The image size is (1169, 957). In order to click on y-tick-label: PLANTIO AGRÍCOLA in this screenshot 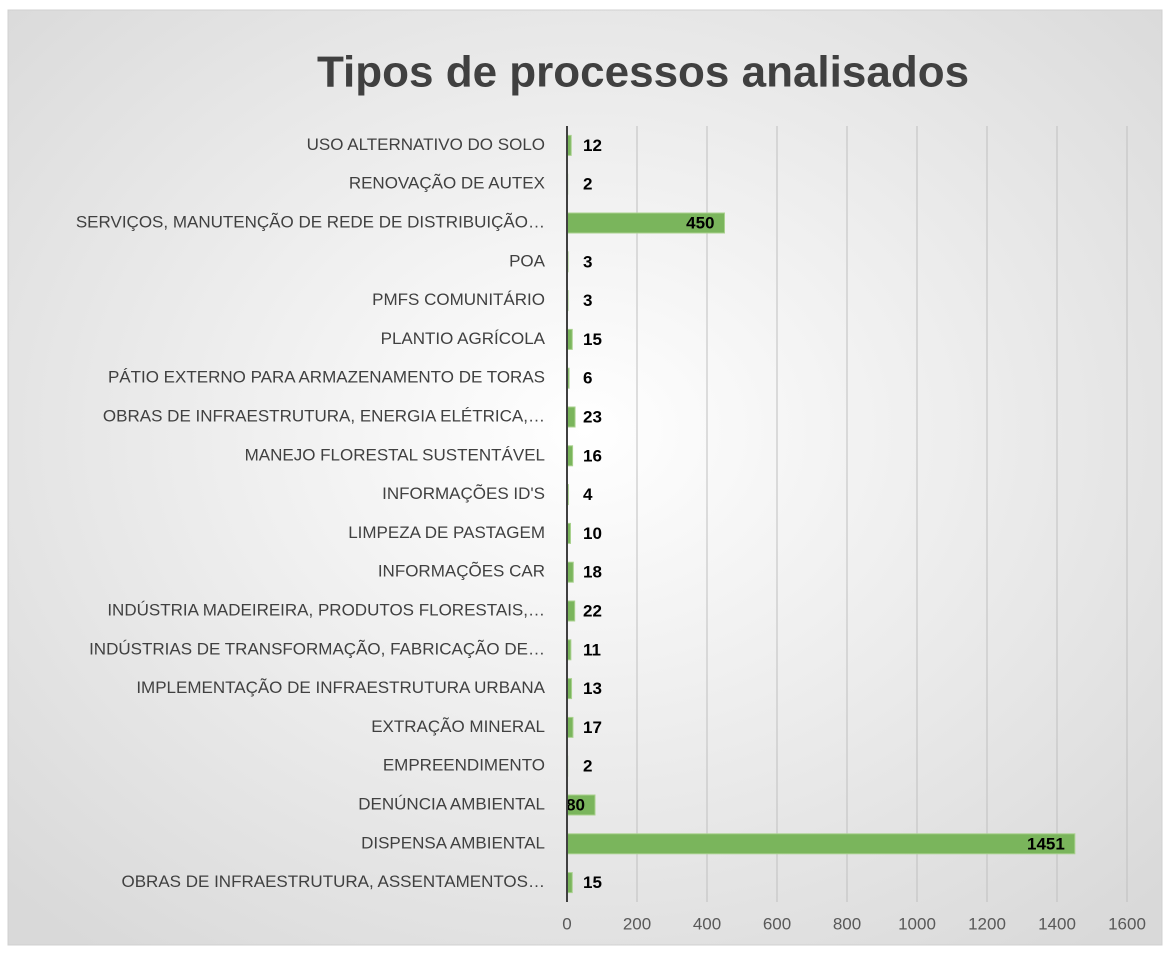, I will do `click(463, 338)`.